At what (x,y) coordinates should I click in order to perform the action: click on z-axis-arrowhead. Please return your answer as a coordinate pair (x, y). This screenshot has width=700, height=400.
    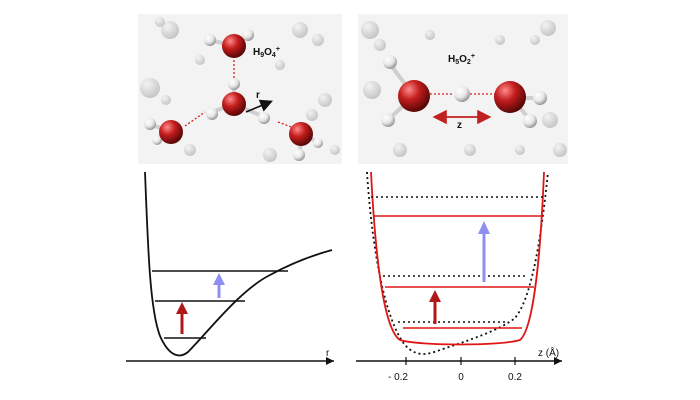
    Looking at the image, I should click on (558, 361).